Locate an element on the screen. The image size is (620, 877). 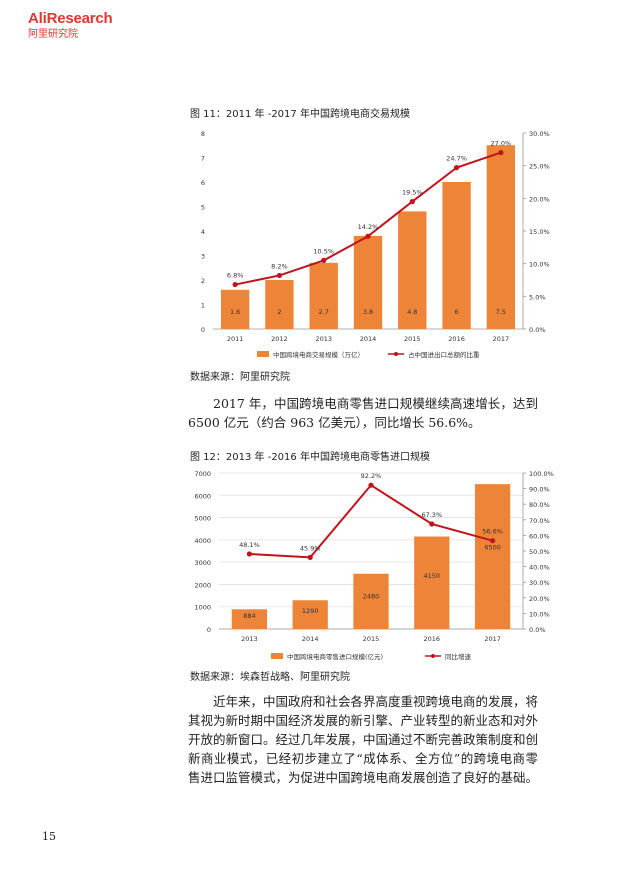
chart1-y2-tick-label: 25.0% is located at coordinates (539, 167).